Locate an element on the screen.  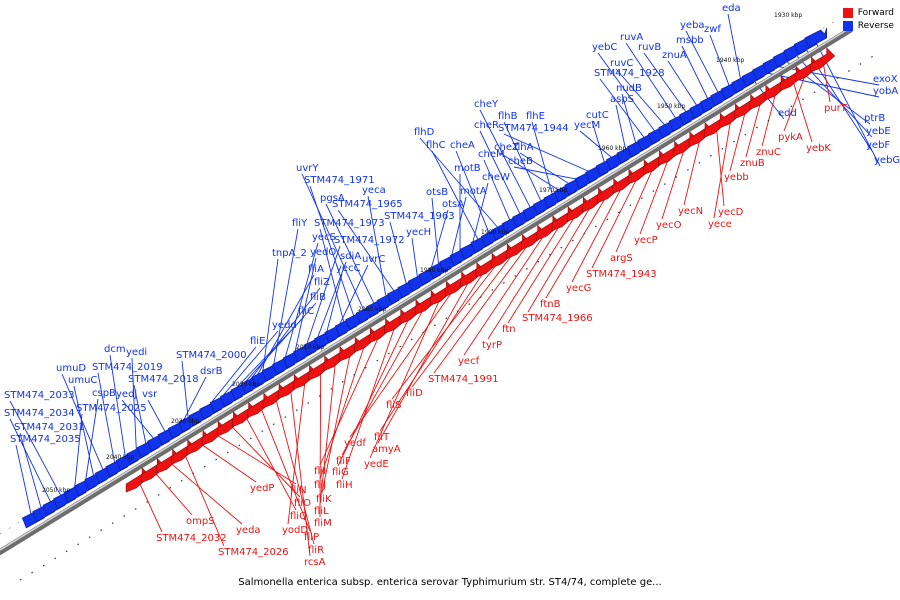
gene-label-mota: motA is located at coordinates (473, 191).